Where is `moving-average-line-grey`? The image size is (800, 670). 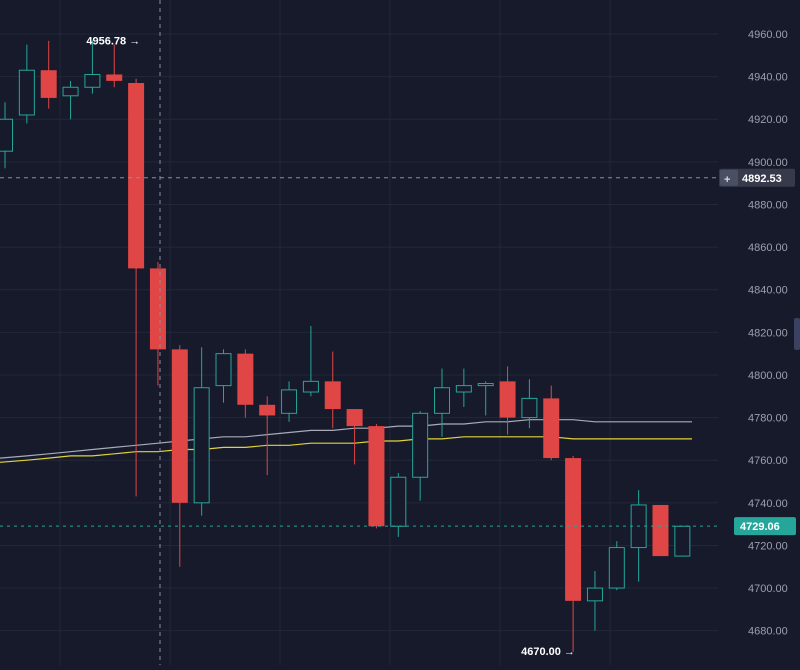 moving-average-line-grey is located at coordinates (346, 439).